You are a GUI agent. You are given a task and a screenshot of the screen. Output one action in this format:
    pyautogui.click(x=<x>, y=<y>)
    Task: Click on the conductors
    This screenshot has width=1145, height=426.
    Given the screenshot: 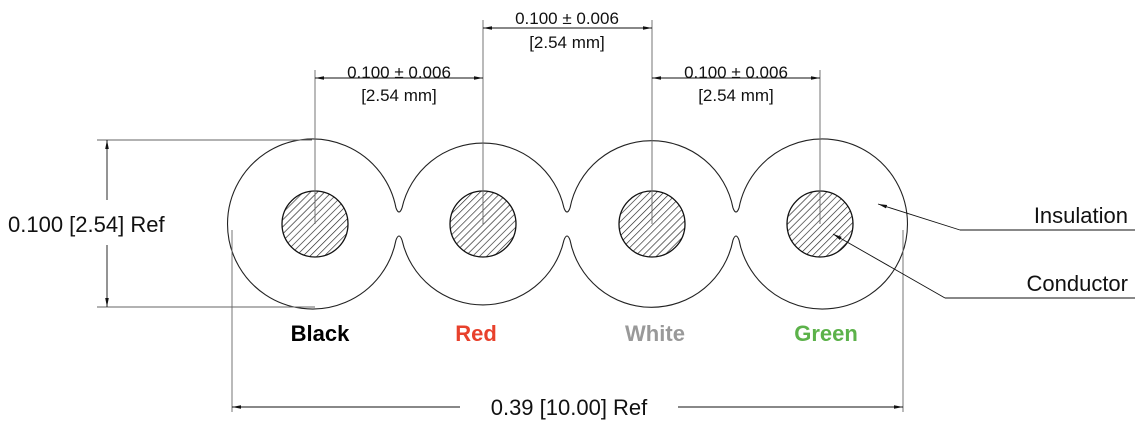 What is the action you would take?
    pyautogui.click(x=567, y=224)
    